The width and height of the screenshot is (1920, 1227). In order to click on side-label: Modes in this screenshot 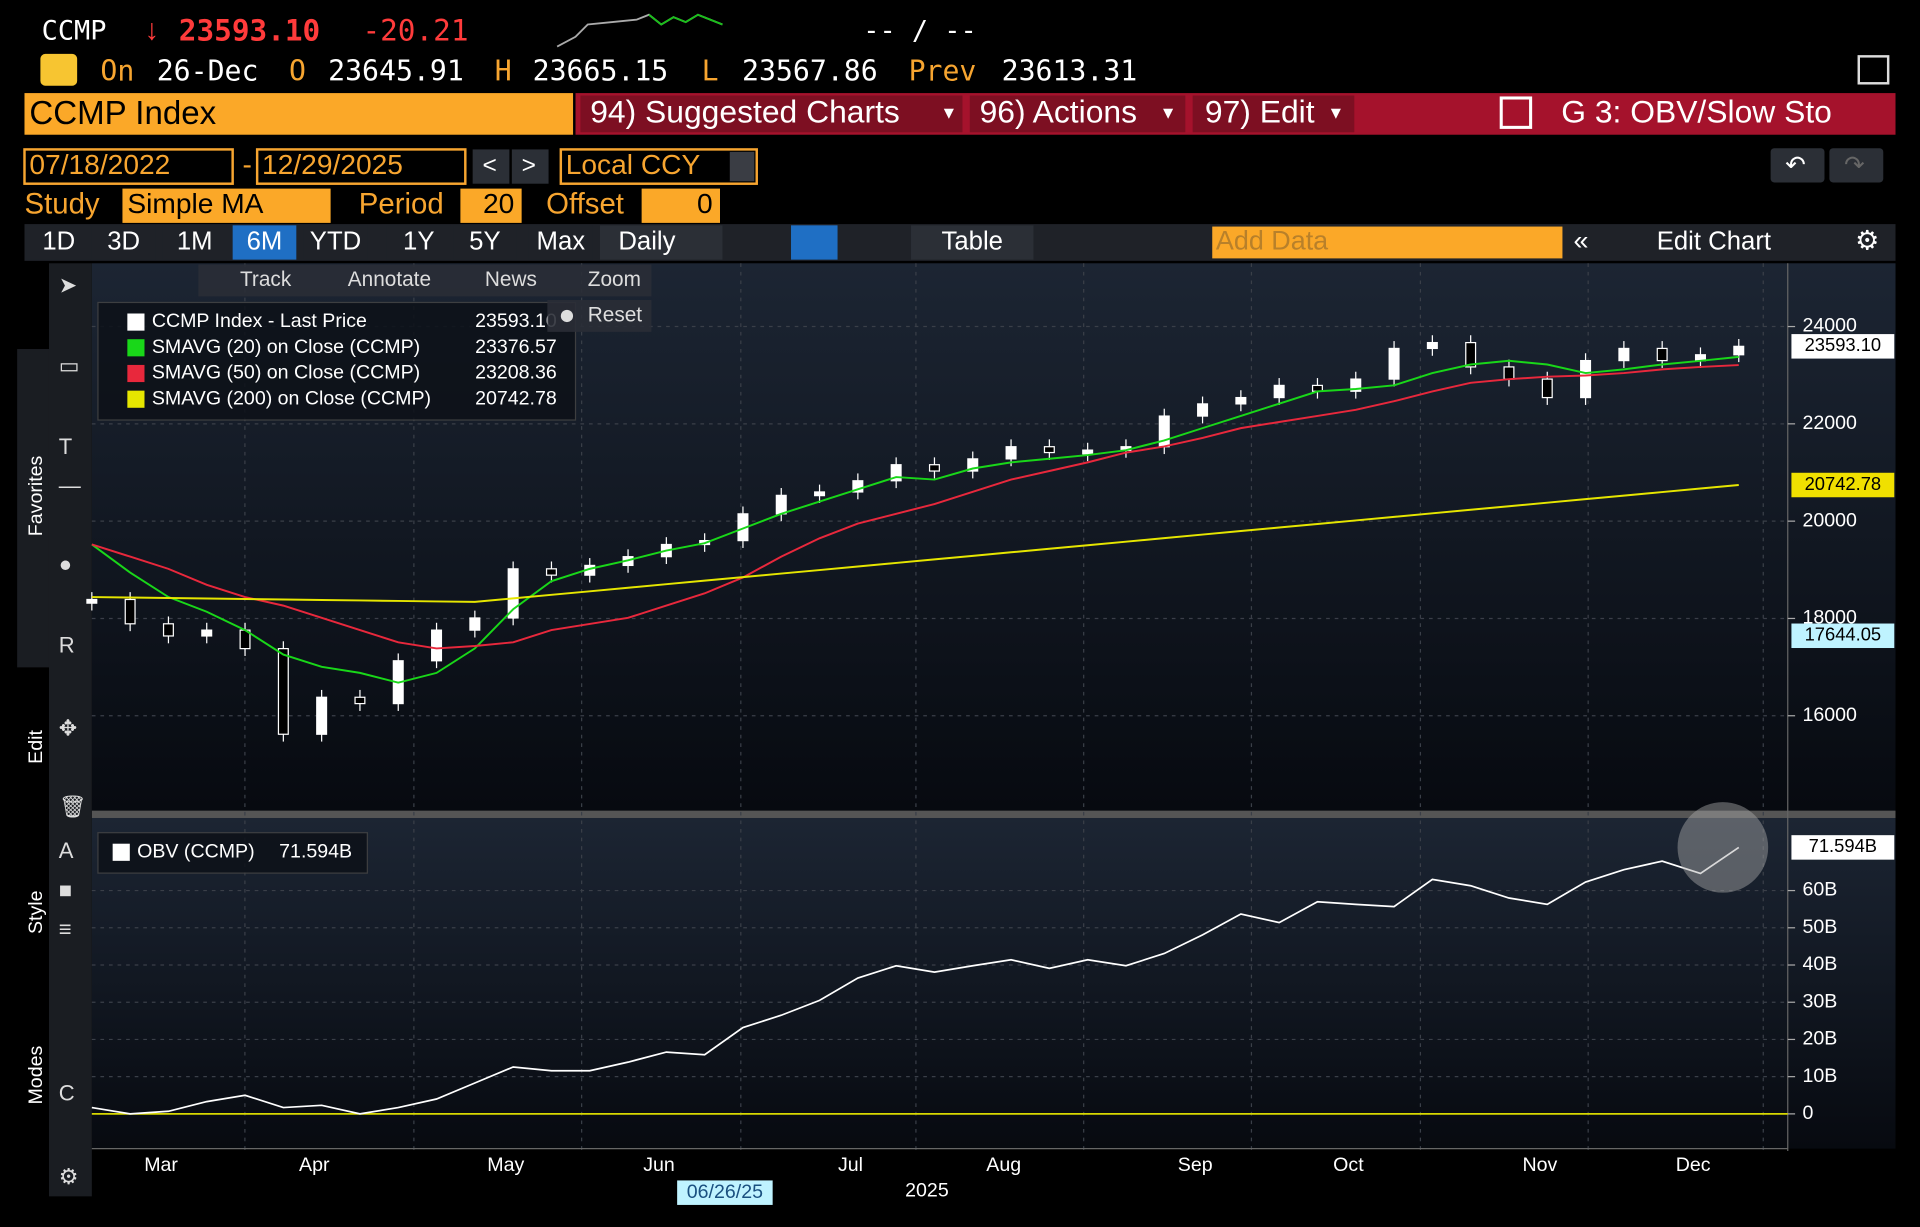, I will do `click(36, 1075)`.